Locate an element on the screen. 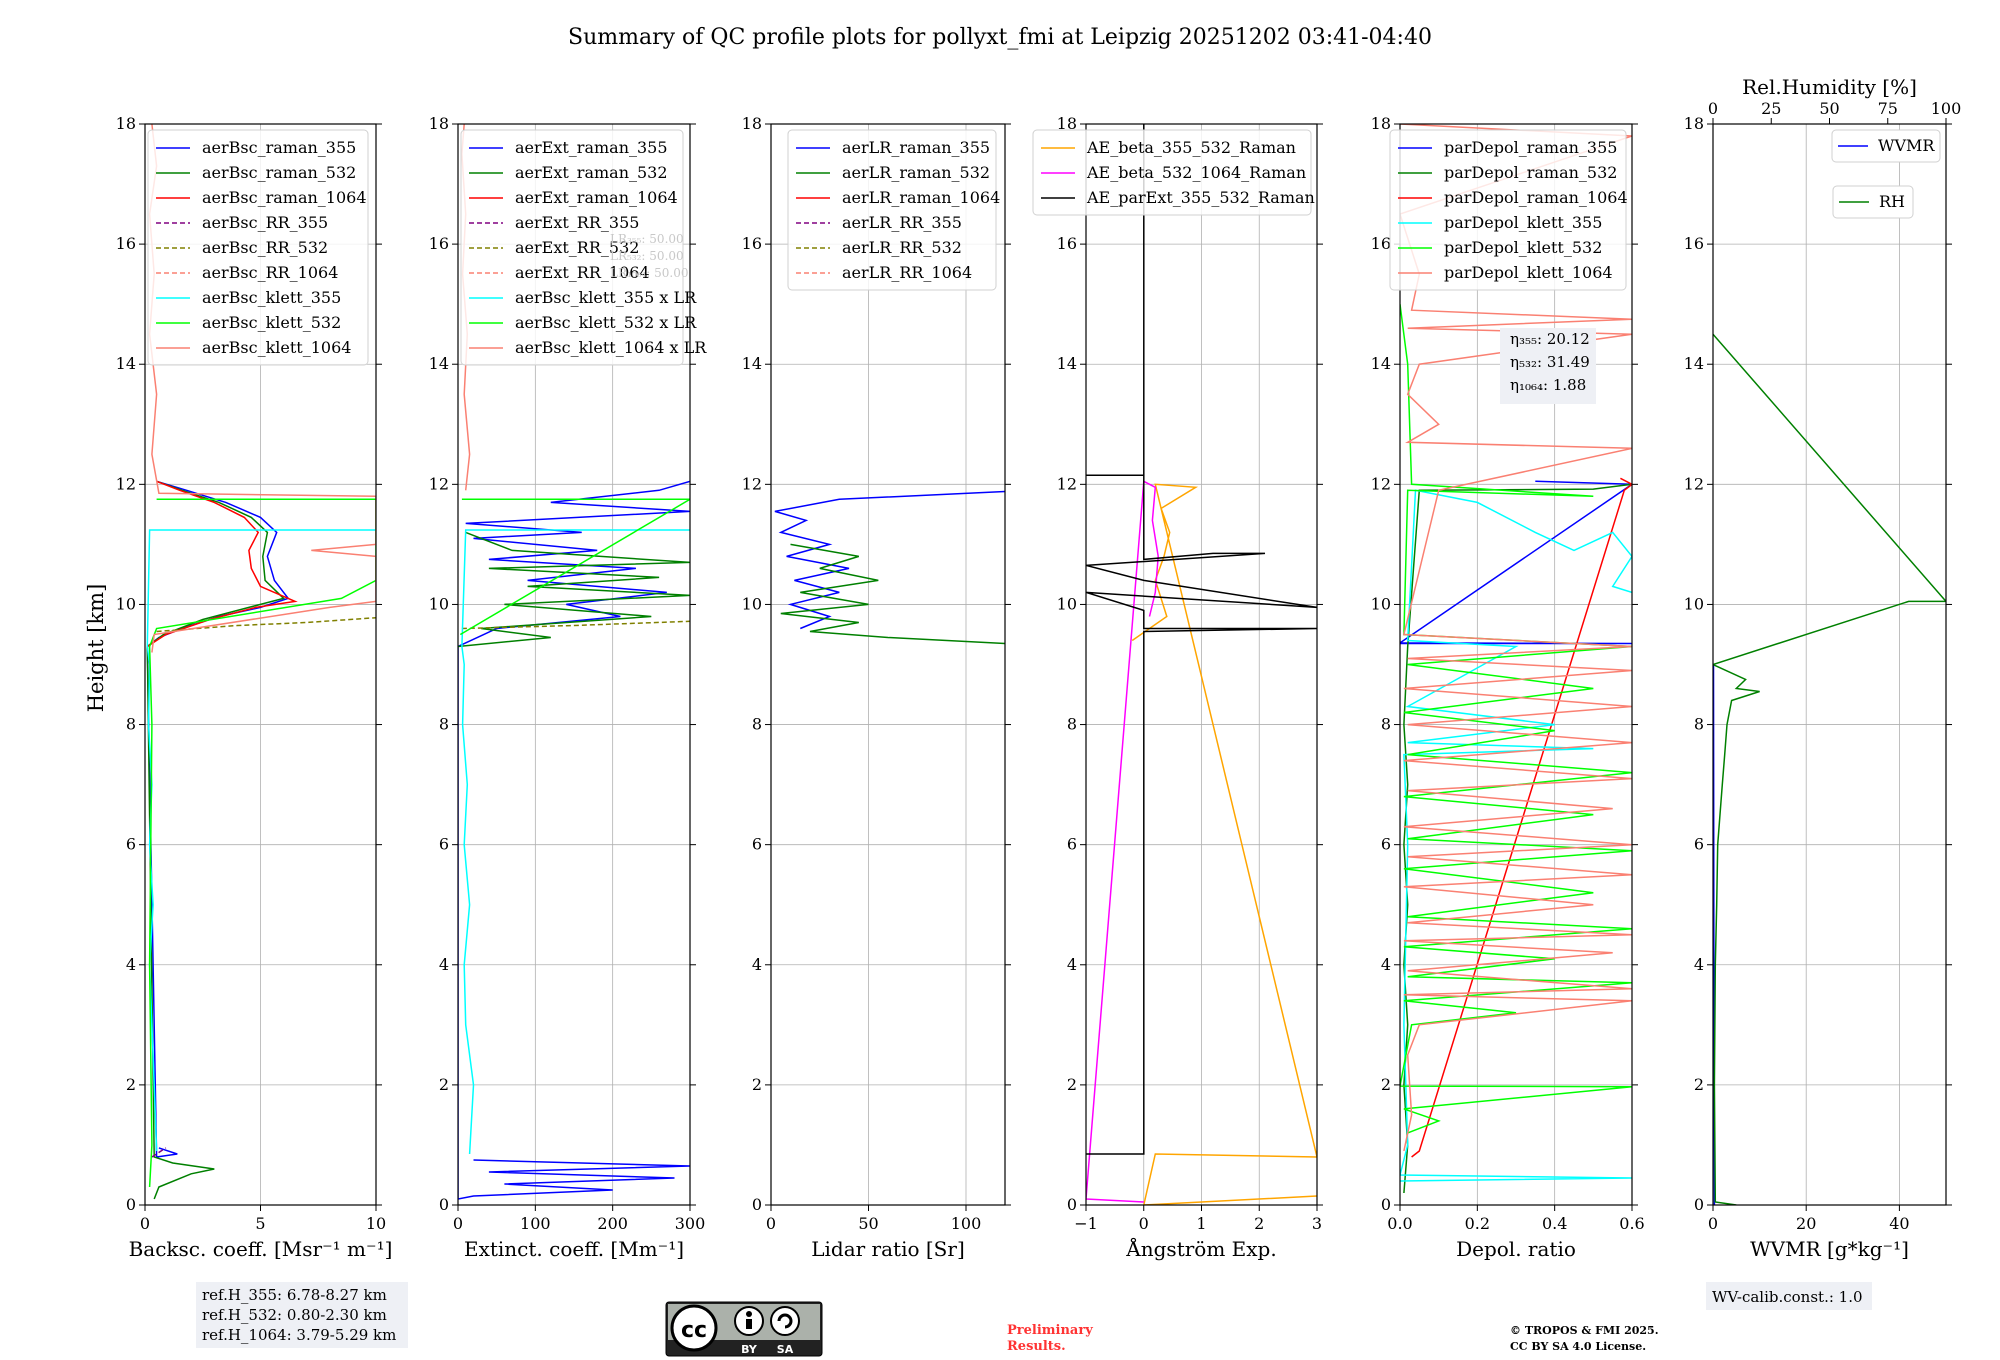 Image resolution: width=2000 pixels, height=1360 pixels. wv-y-tick-label: 8 is located at coordinates (1699, 724).